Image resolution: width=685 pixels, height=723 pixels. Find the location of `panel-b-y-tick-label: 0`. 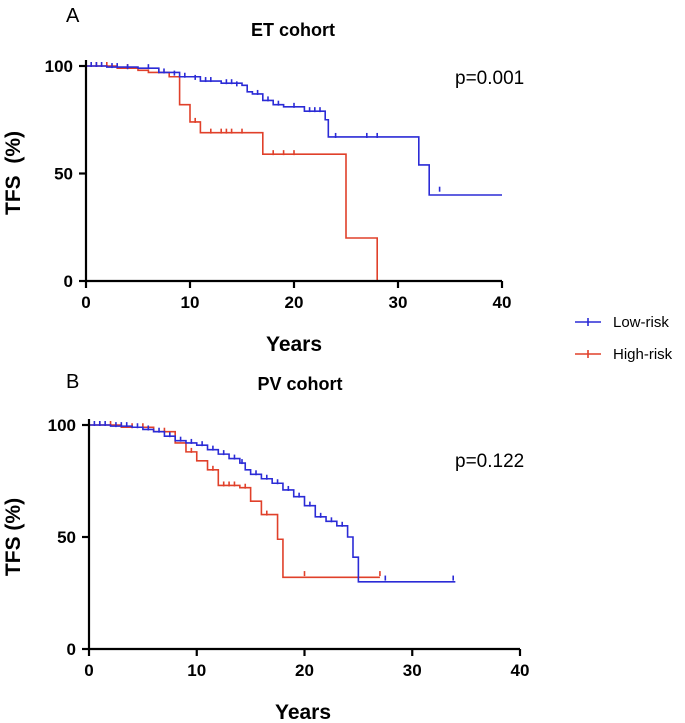

panel-b-y-tick-label: 0 is located at coordinates (71, 649).